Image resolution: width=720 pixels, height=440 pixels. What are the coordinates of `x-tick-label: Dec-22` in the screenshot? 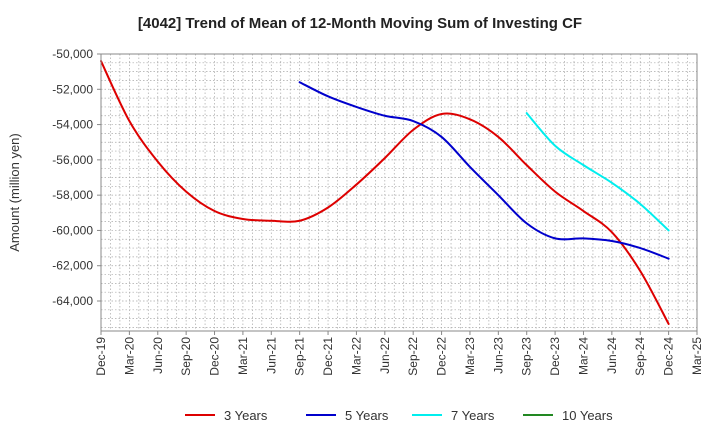 It's located at (442, 356).